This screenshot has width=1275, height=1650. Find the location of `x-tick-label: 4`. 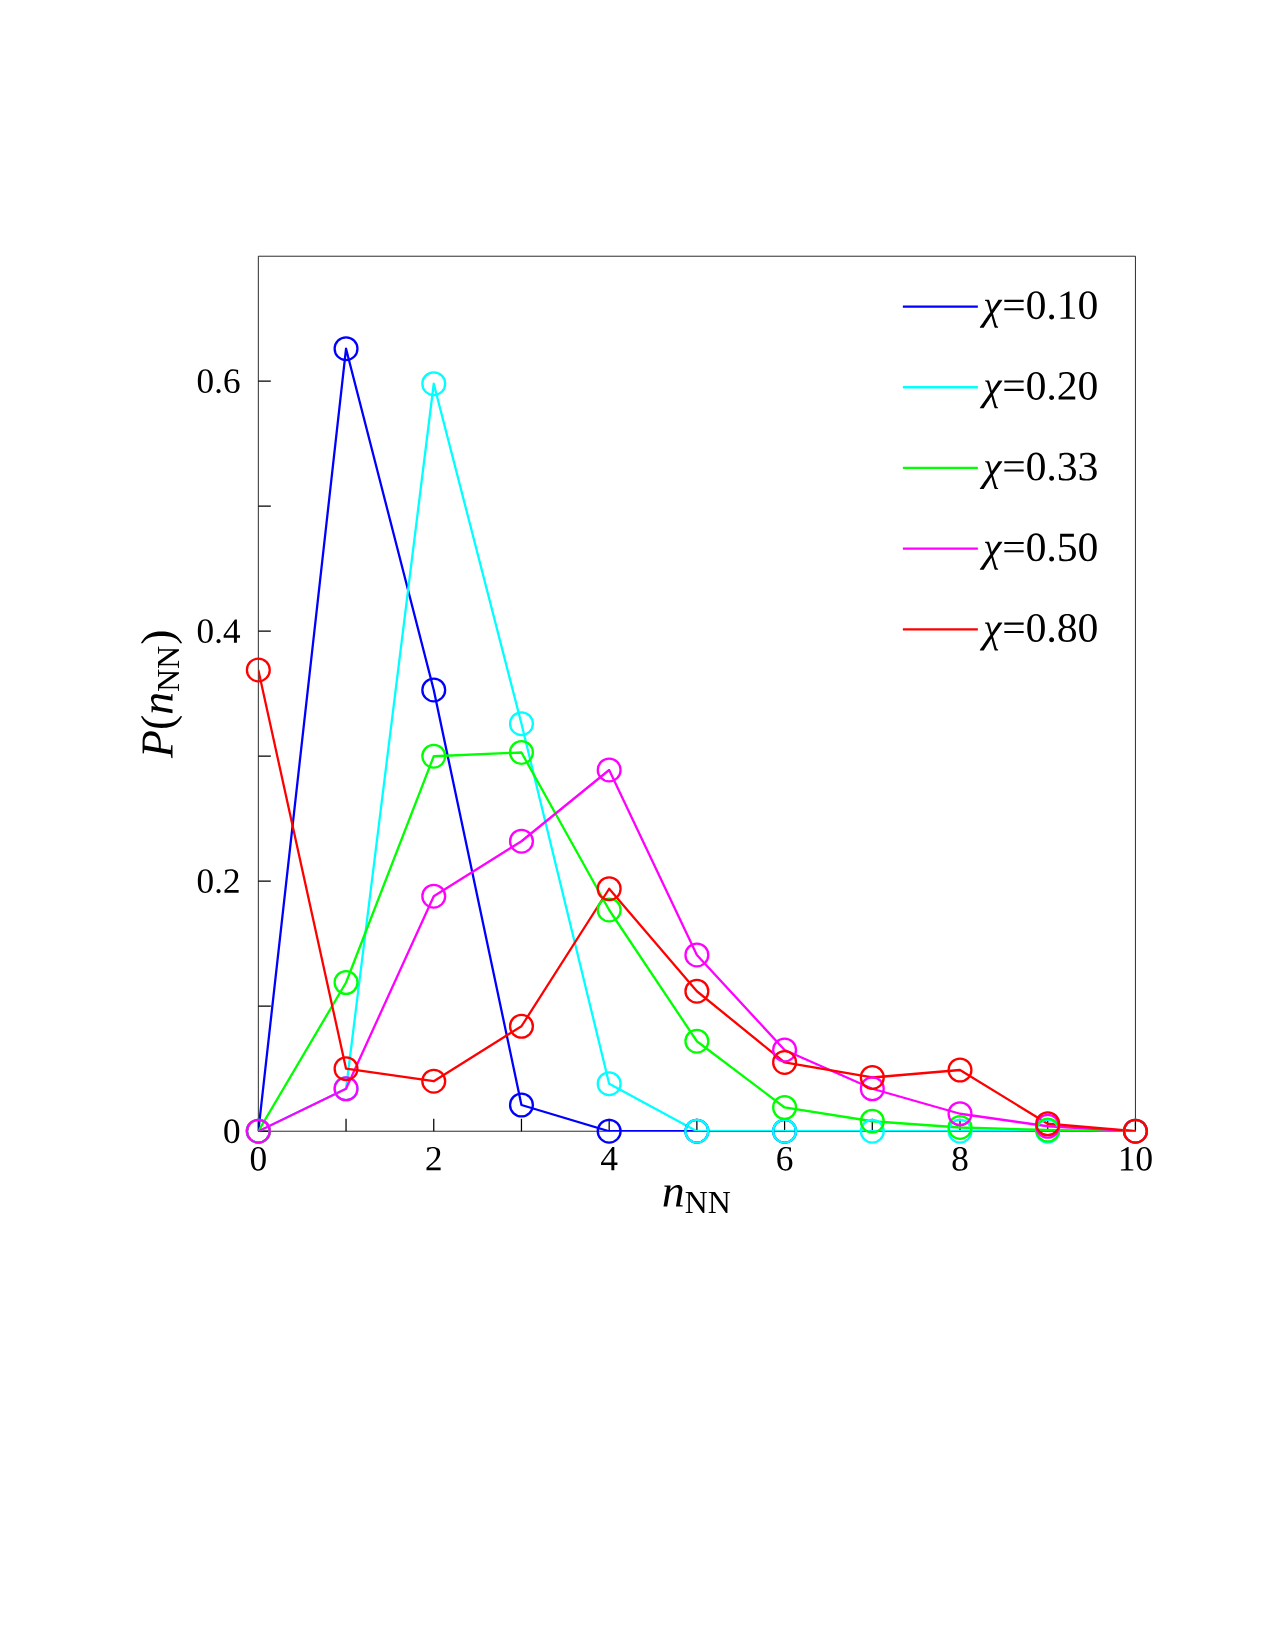

x-tick-label: 4 is located at coordinates (609, 1158).